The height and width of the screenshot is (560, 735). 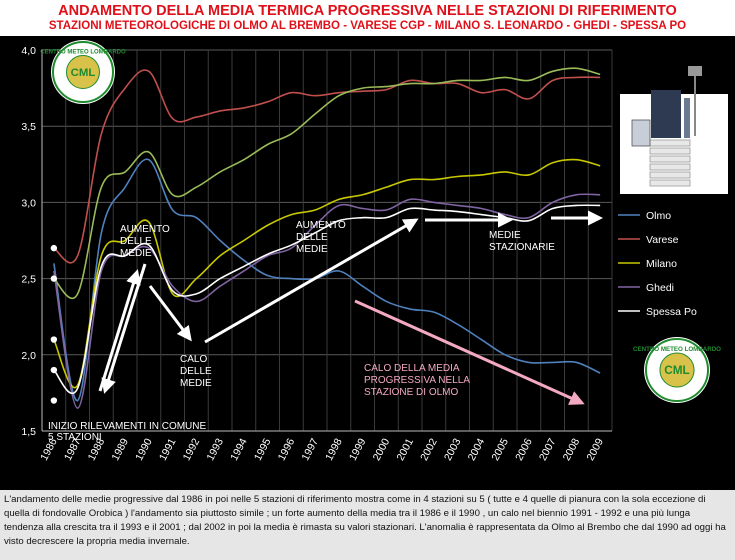 I want to click on arrow-drop, so click(x=170, y=313).